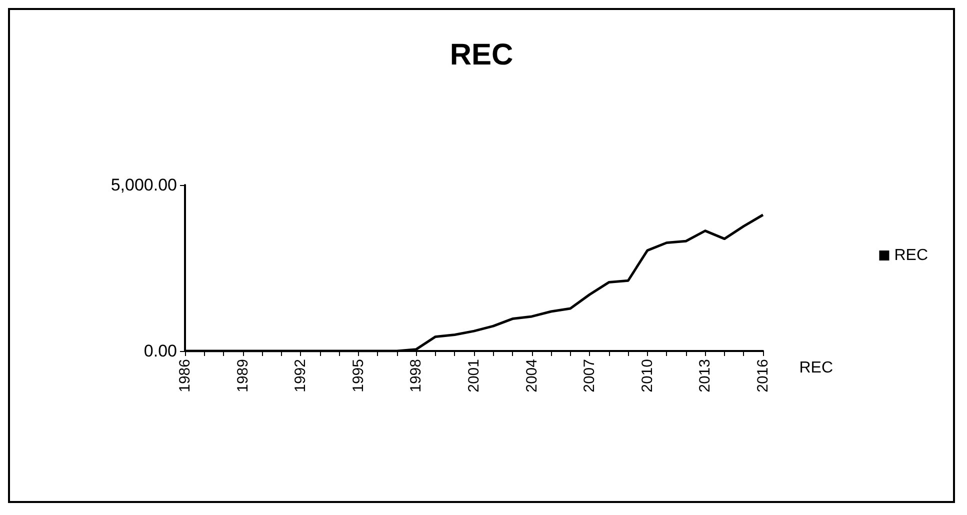 This screenshot has height=515, width=967. I want to click on y-tick-label: 0.00, so click(160, 351).